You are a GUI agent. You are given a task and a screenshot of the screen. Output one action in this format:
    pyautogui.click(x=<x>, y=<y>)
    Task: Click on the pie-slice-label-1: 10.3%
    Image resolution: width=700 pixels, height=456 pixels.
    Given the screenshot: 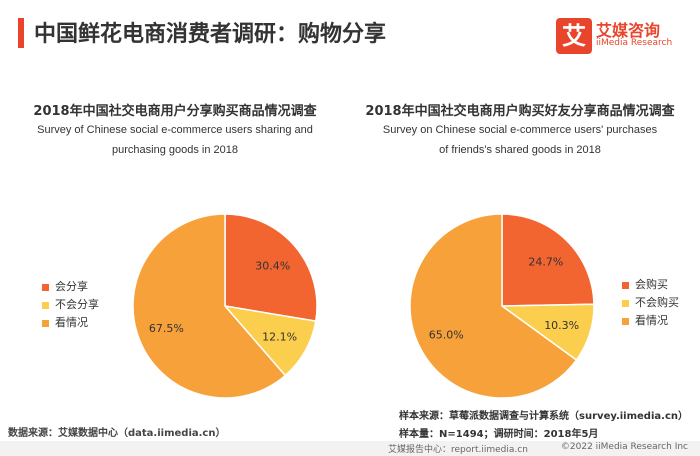 What is the action you would take?
    pyautogui.click(x=561, y=325)
    